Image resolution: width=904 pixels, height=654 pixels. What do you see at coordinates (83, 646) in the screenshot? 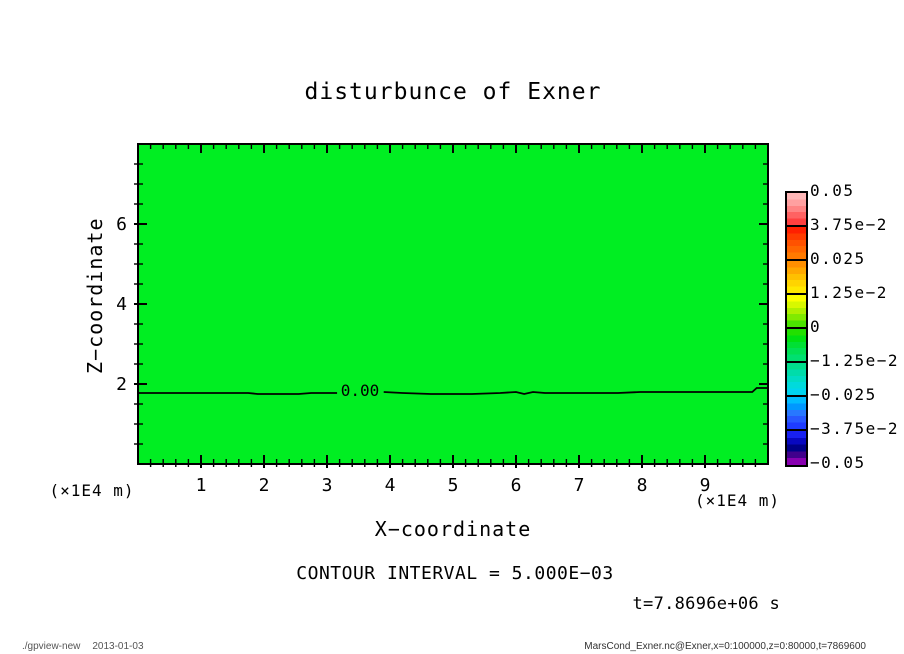
I see `footer-program-info: ./gpview-new 2013-01-03` at bounding box center [83, 646].